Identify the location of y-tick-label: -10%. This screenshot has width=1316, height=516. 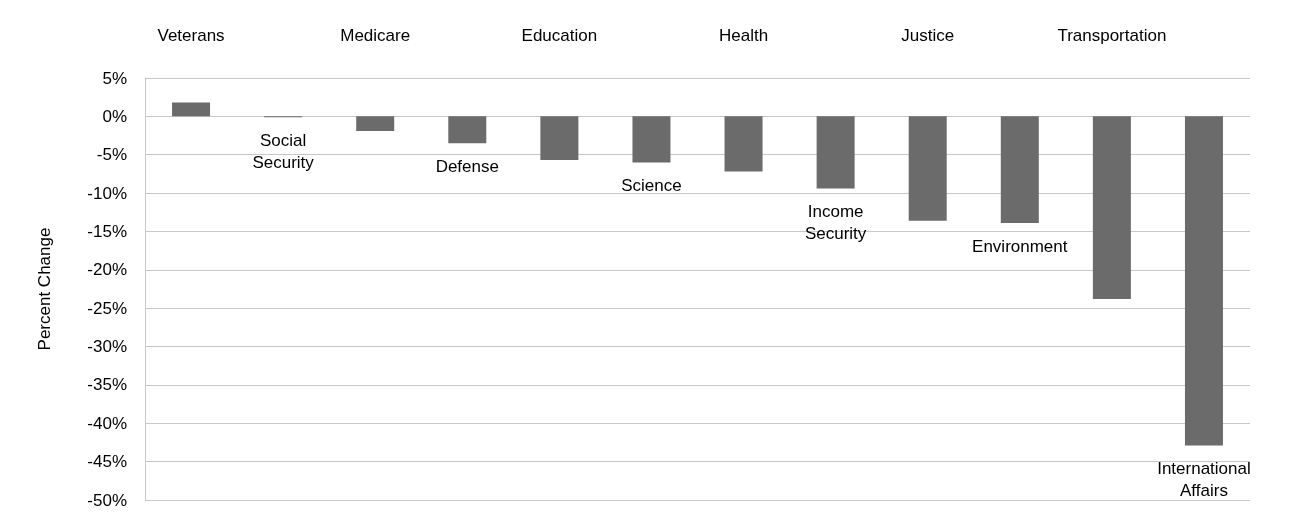
(107, 193).